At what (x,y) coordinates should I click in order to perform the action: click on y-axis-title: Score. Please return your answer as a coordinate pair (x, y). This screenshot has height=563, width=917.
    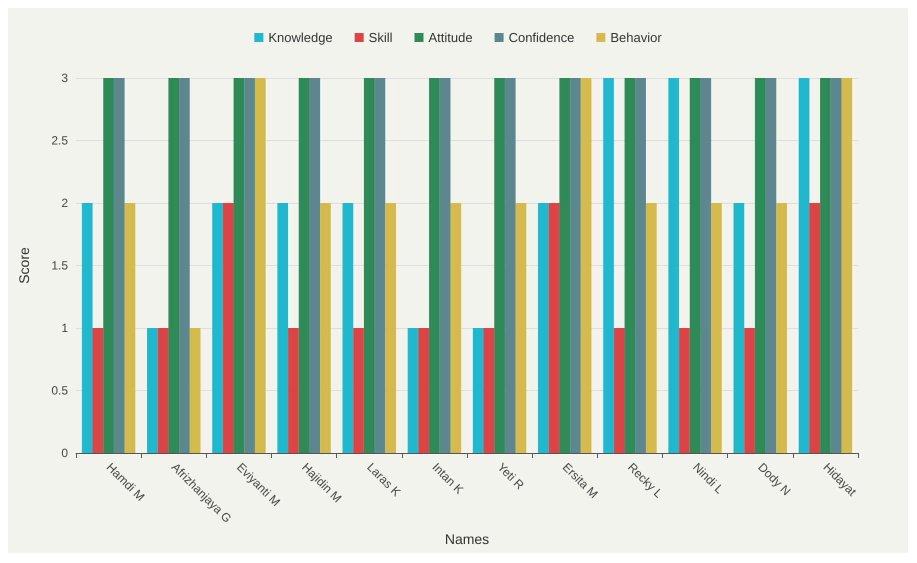
    Looking at the image, I should click on (24, 265).